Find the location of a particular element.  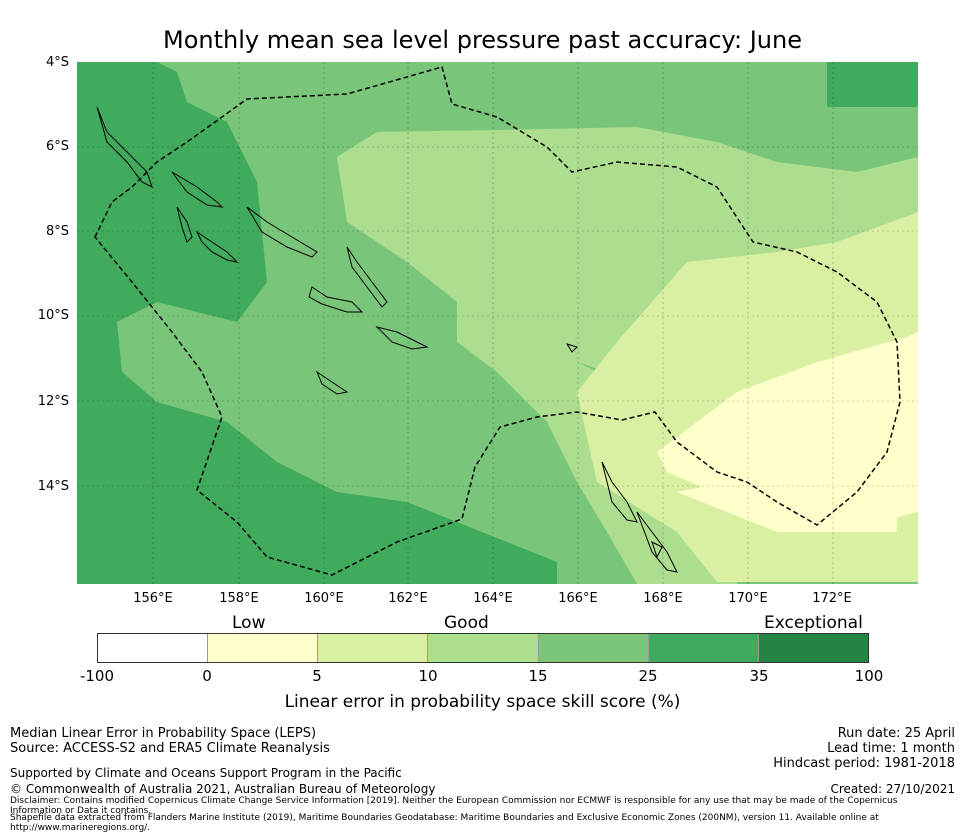

colorbar is located at coordinates (483, 648).